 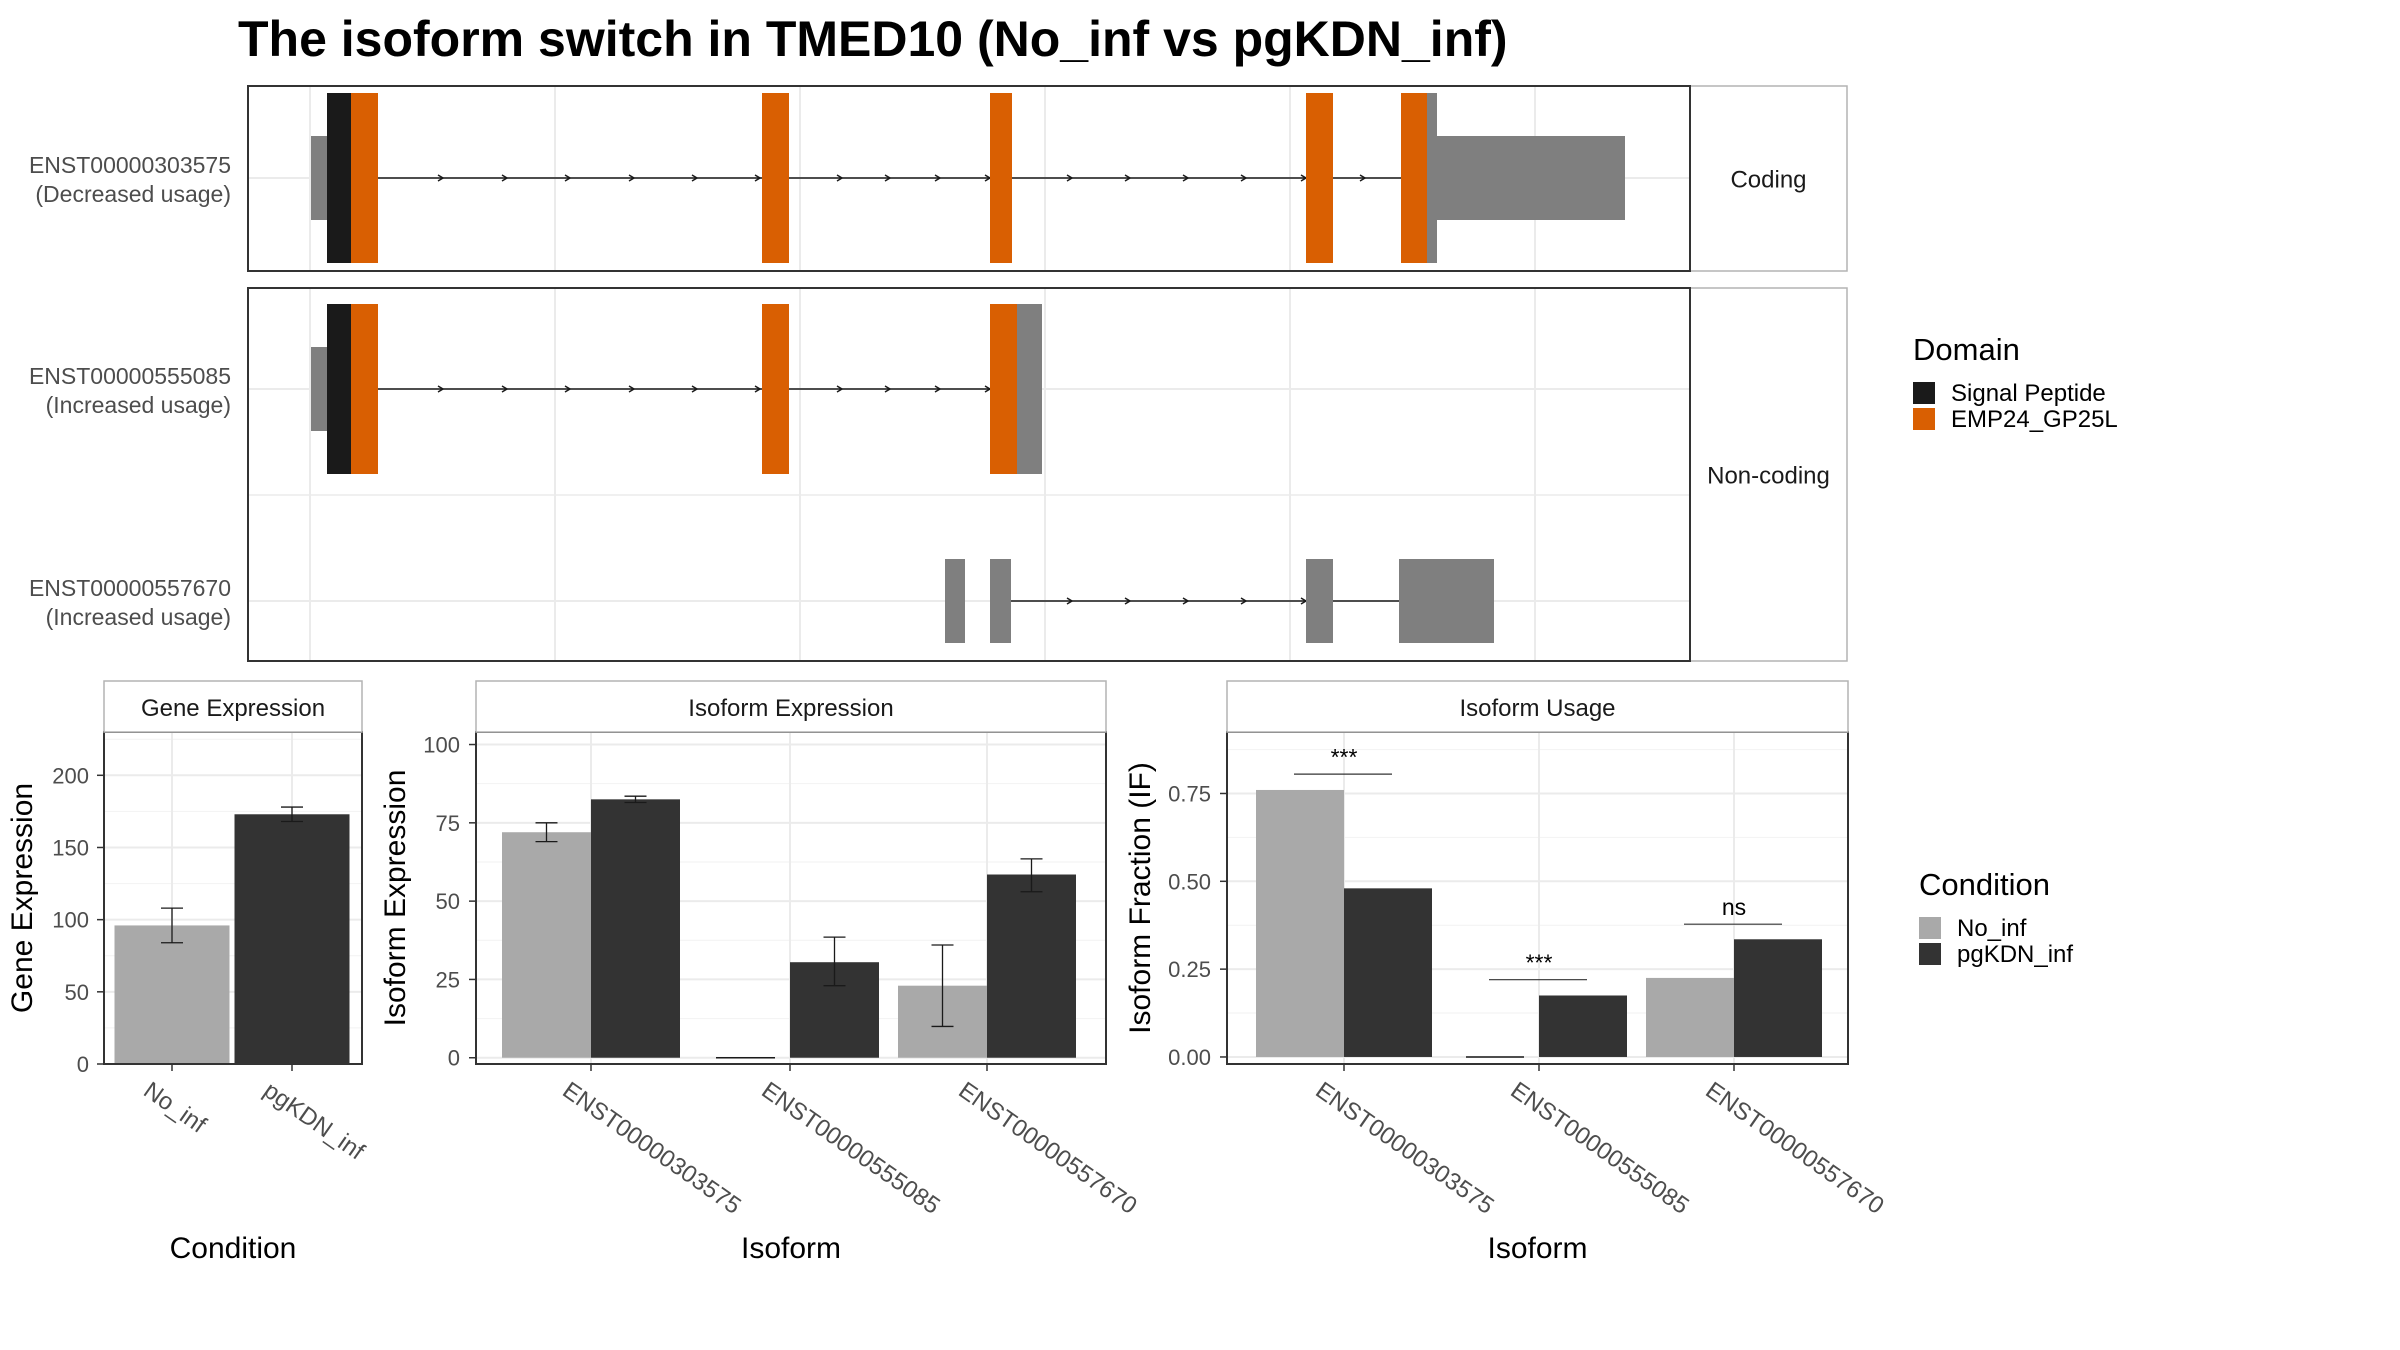 I want to click on legend-title: Domain, so click(x=1966, y=349).